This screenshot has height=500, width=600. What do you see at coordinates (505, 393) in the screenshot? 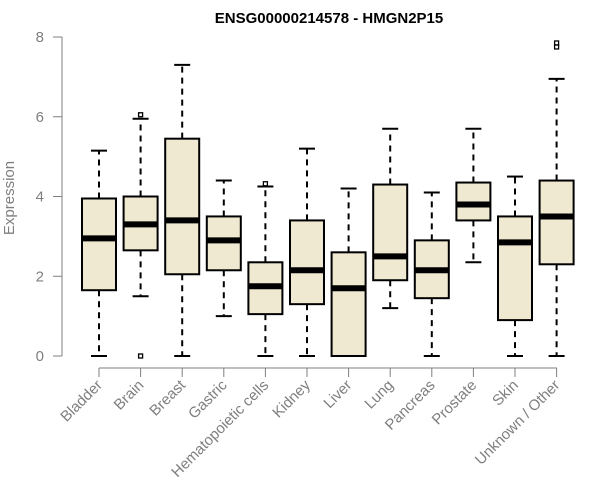
I see `x-tick-label: Skin` at bounding box center [505, 393].